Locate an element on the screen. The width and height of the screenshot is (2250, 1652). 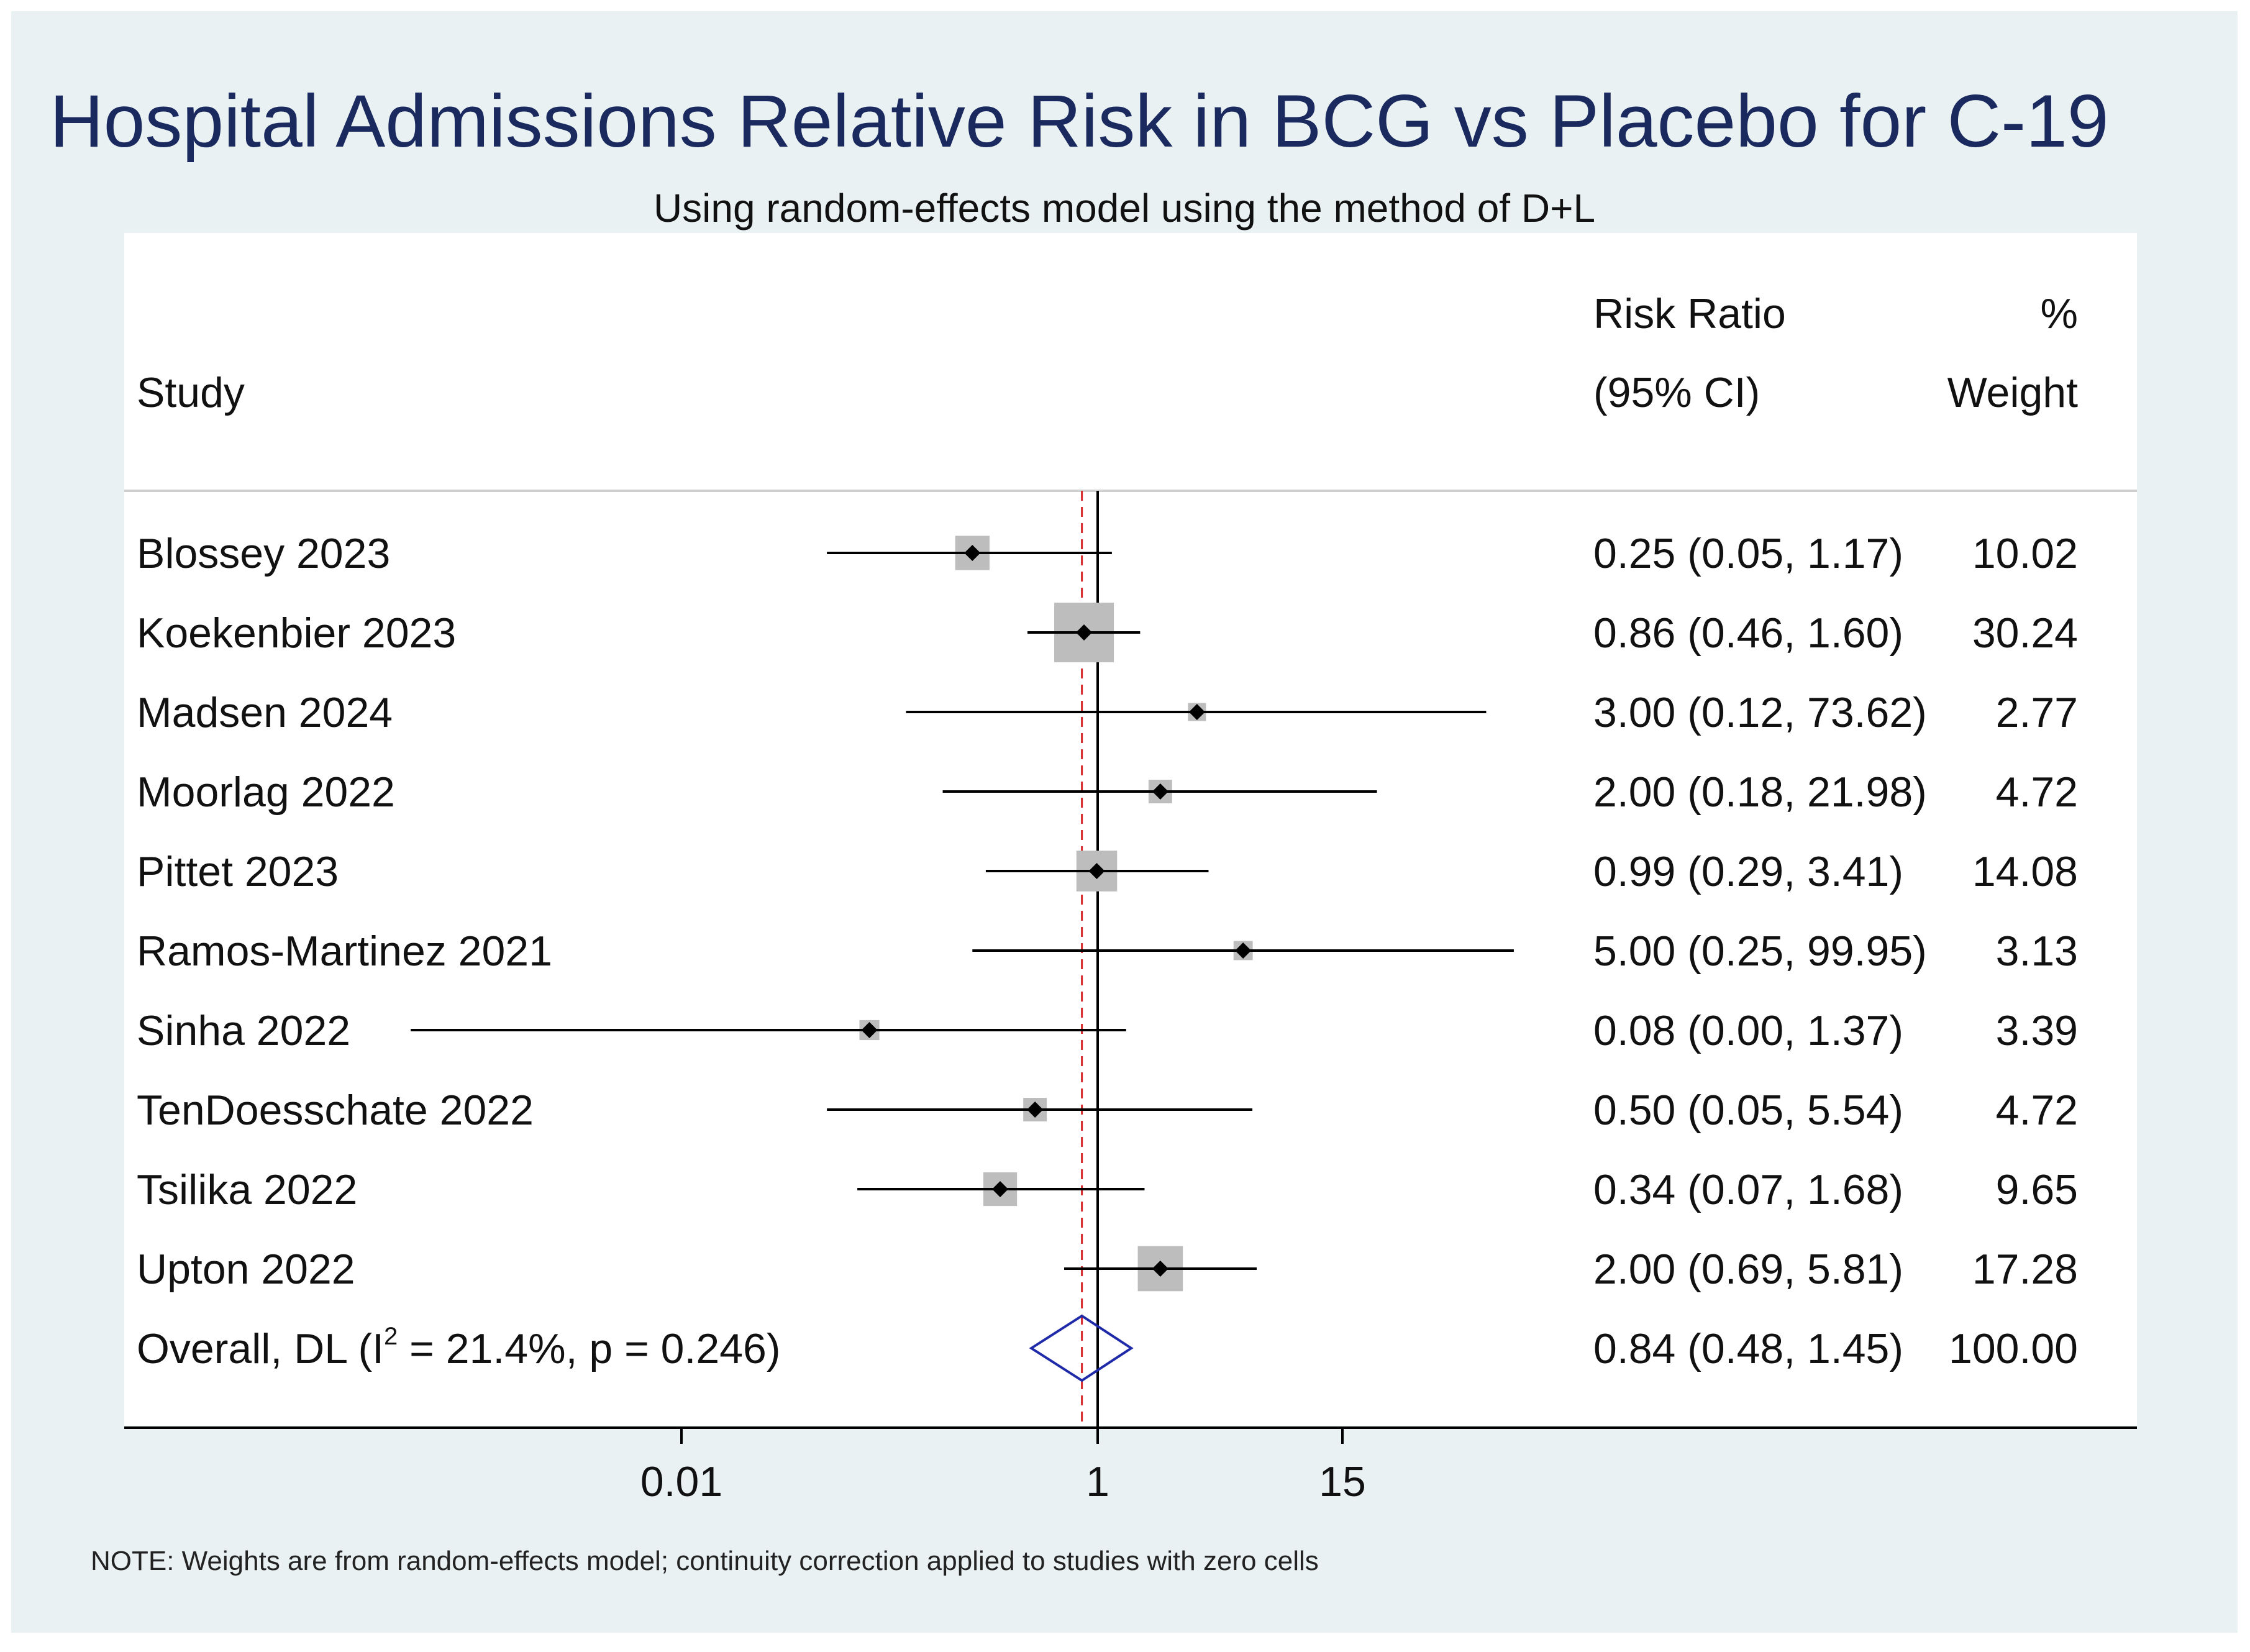
study-ci: 3.00 (0.12, 73.62) is located at coordinates (1760, 713).